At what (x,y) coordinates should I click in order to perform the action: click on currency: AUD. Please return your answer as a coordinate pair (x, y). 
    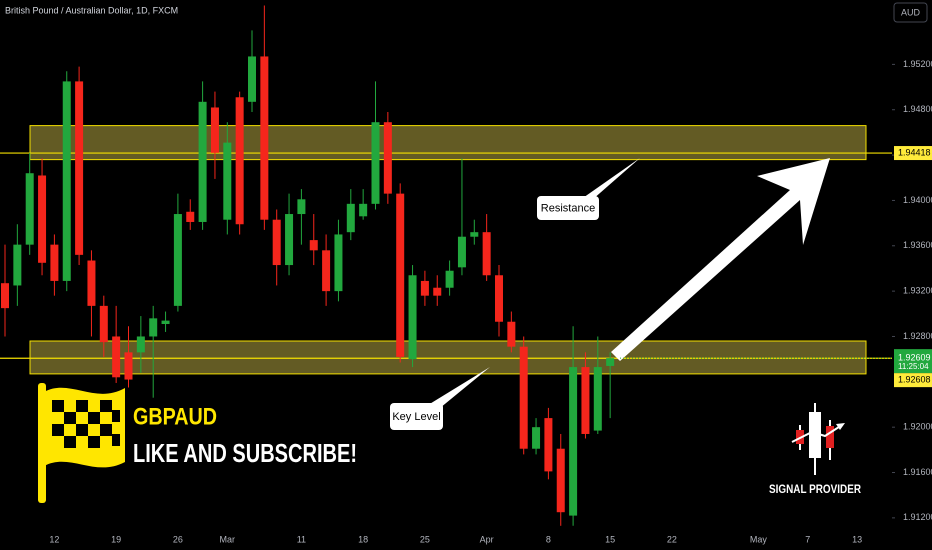
    Looking at the image, I should click on (911, 12).